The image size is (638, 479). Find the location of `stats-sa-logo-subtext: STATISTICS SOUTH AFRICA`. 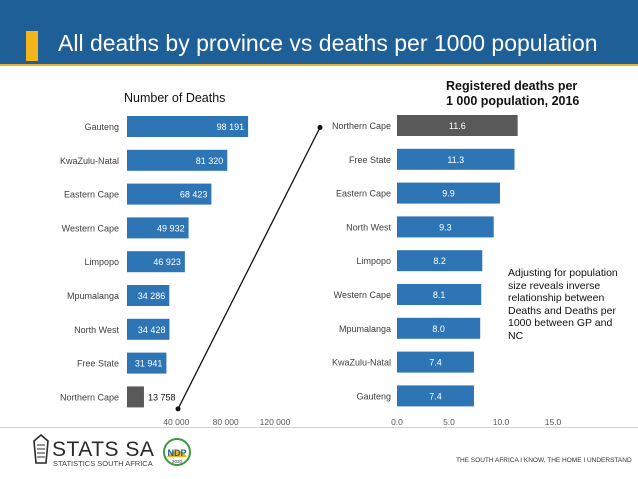

stats-sa-logo-subtext: STATISTICS SOUTH AFRICA is located at coordinates (103, 463).